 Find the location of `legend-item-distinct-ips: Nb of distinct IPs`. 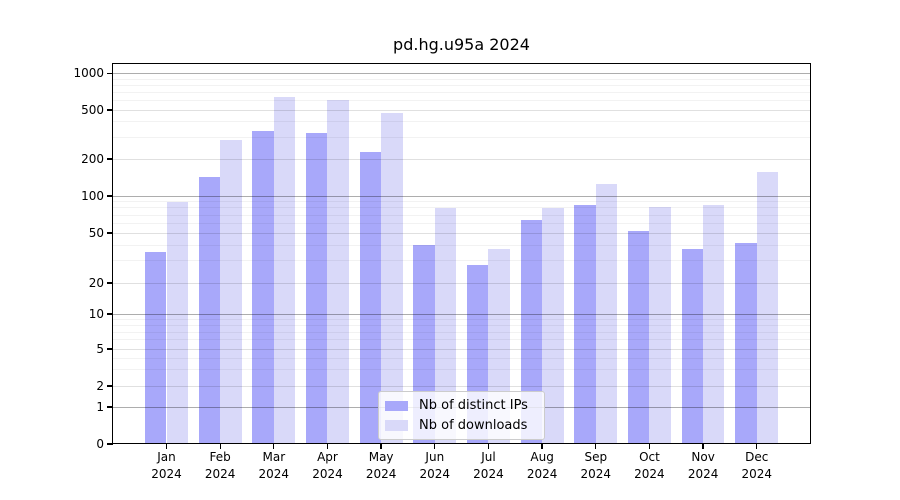

legend-item-distinct-ips: Nb of distinct IPs is located at coordinates (461, 406).